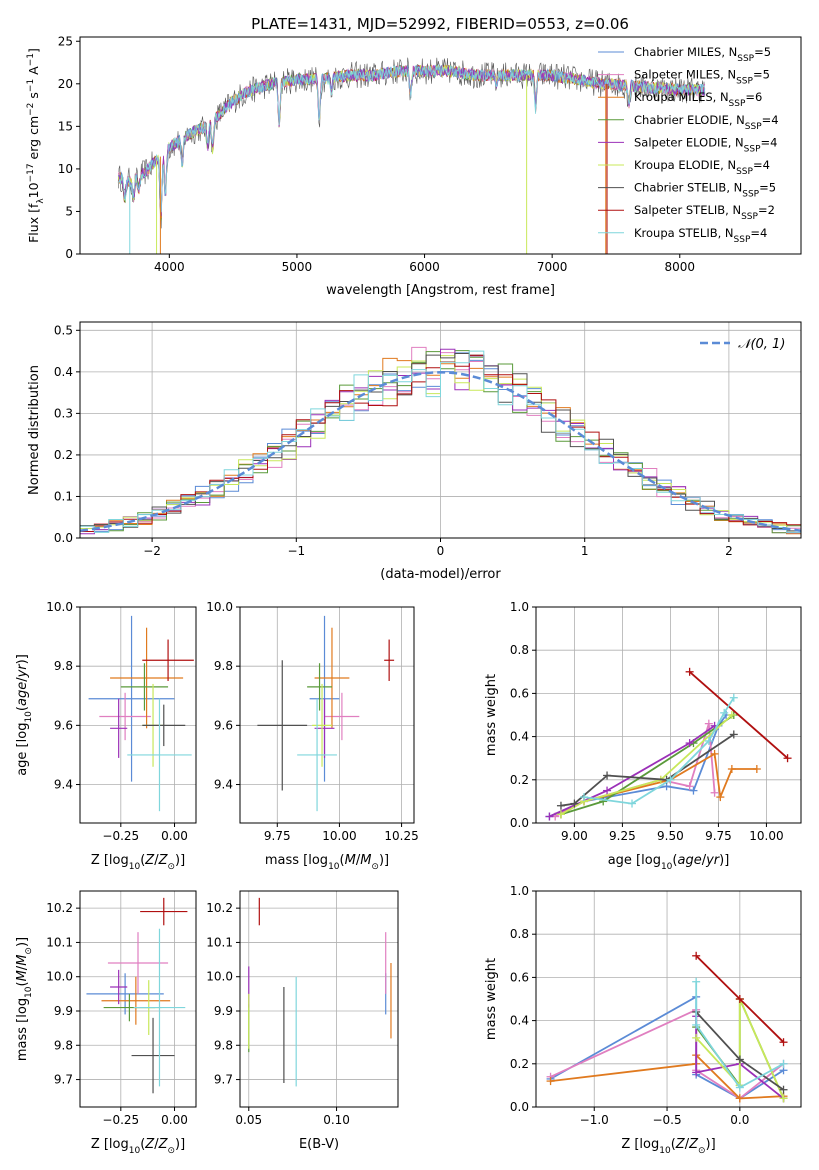  Describe the element at coordinates (441, 551) in the screenshot. I see `x-tick-label: 0` at that location.